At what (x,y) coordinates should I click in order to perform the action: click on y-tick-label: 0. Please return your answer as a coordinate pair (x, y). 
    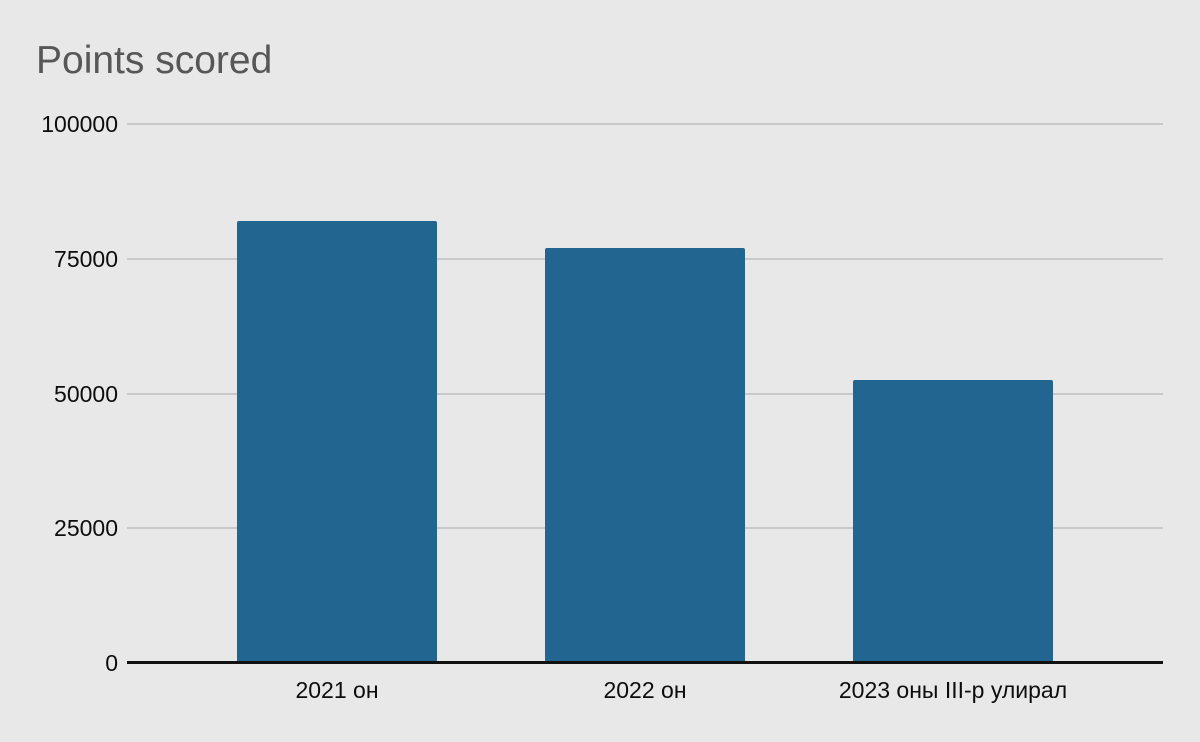
    Looking at the image, I should click on (111, 663).